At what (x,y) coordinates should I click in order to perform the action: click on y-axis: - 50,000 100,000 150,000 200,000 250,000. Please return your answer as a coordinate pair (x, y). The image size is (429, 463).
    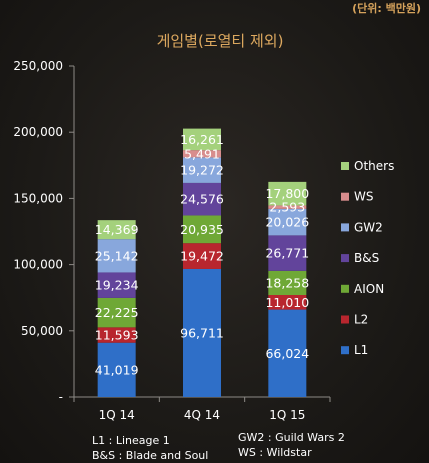
    Looking at the image, I should click on (44, 231).